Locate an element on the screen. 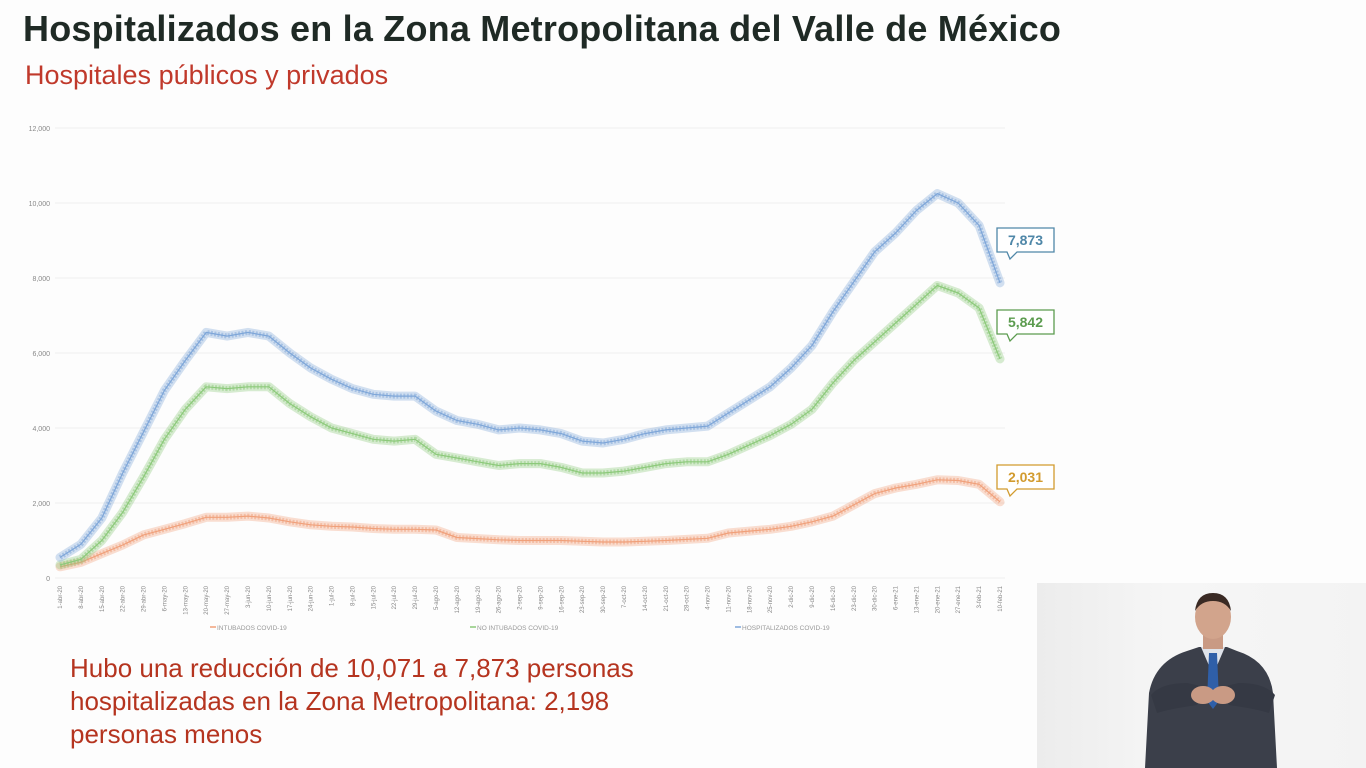 This screenshot has width=1366, height=768. x-tick-label: 2-dic-20 is located at coordinates (792, 596).